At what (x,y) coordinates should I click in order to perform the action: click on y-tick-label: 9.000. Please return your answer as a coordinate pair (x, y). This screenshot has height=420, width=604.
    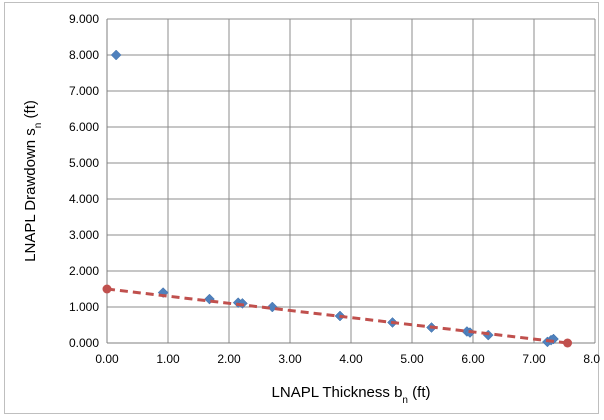
    Looking at the image, I should click on (84, 19).